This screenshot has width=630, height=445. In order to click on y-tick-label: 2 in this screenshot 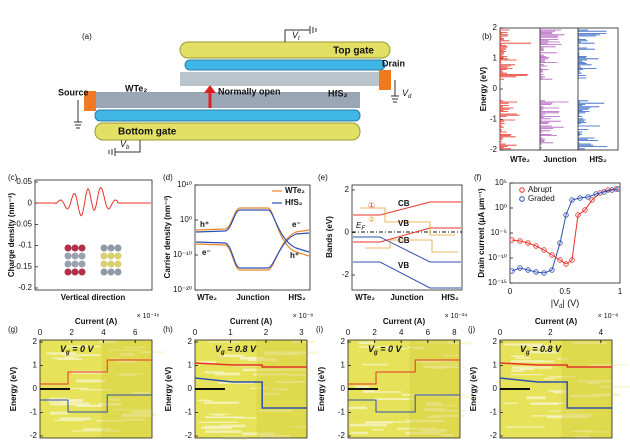, I will do `click(495, 341)`.